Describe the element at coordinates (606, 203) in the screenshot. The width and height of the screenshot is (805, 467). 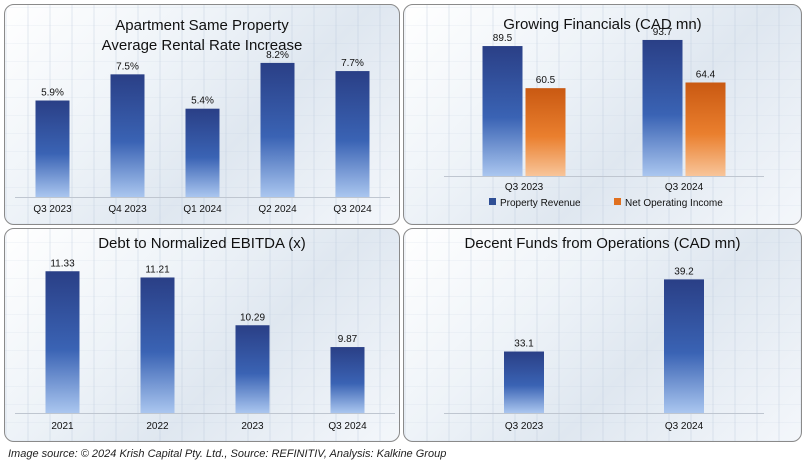
I see `legend: Property Revenue Net Operating Income` at that location.